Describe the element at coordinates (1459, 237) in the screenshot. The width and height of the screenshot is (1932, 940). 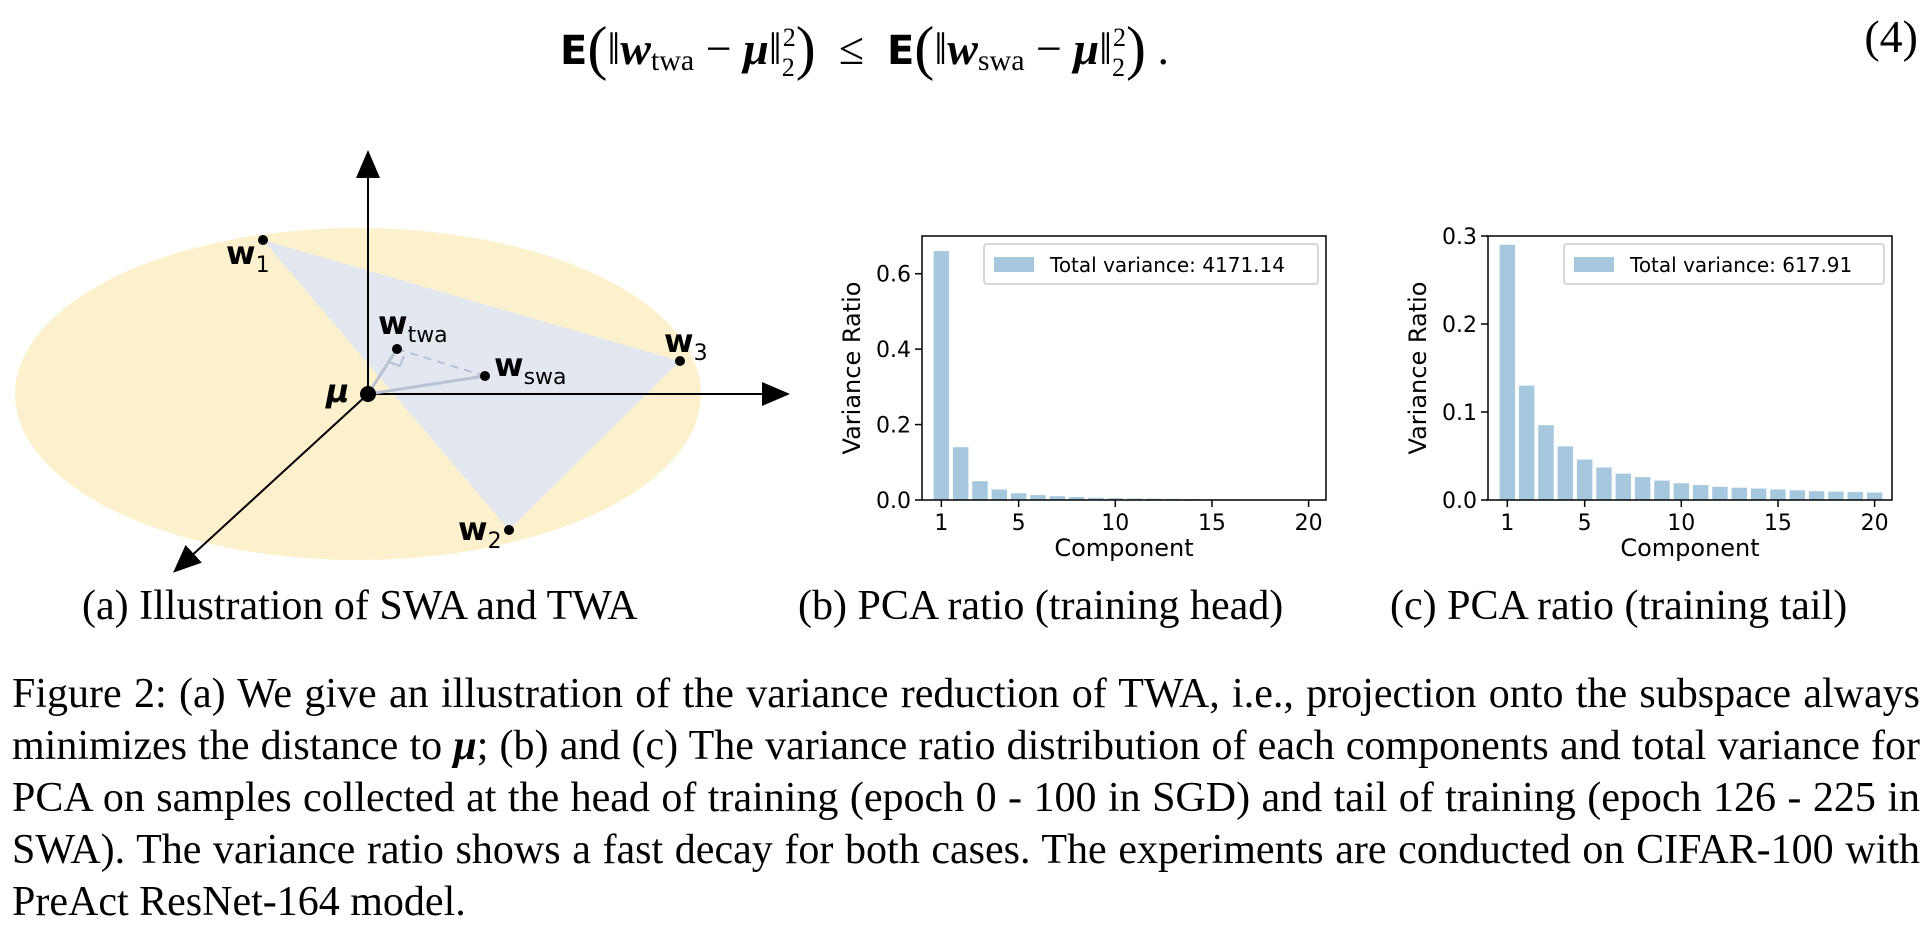
I see `y-tick-label: 0.3` at that location.